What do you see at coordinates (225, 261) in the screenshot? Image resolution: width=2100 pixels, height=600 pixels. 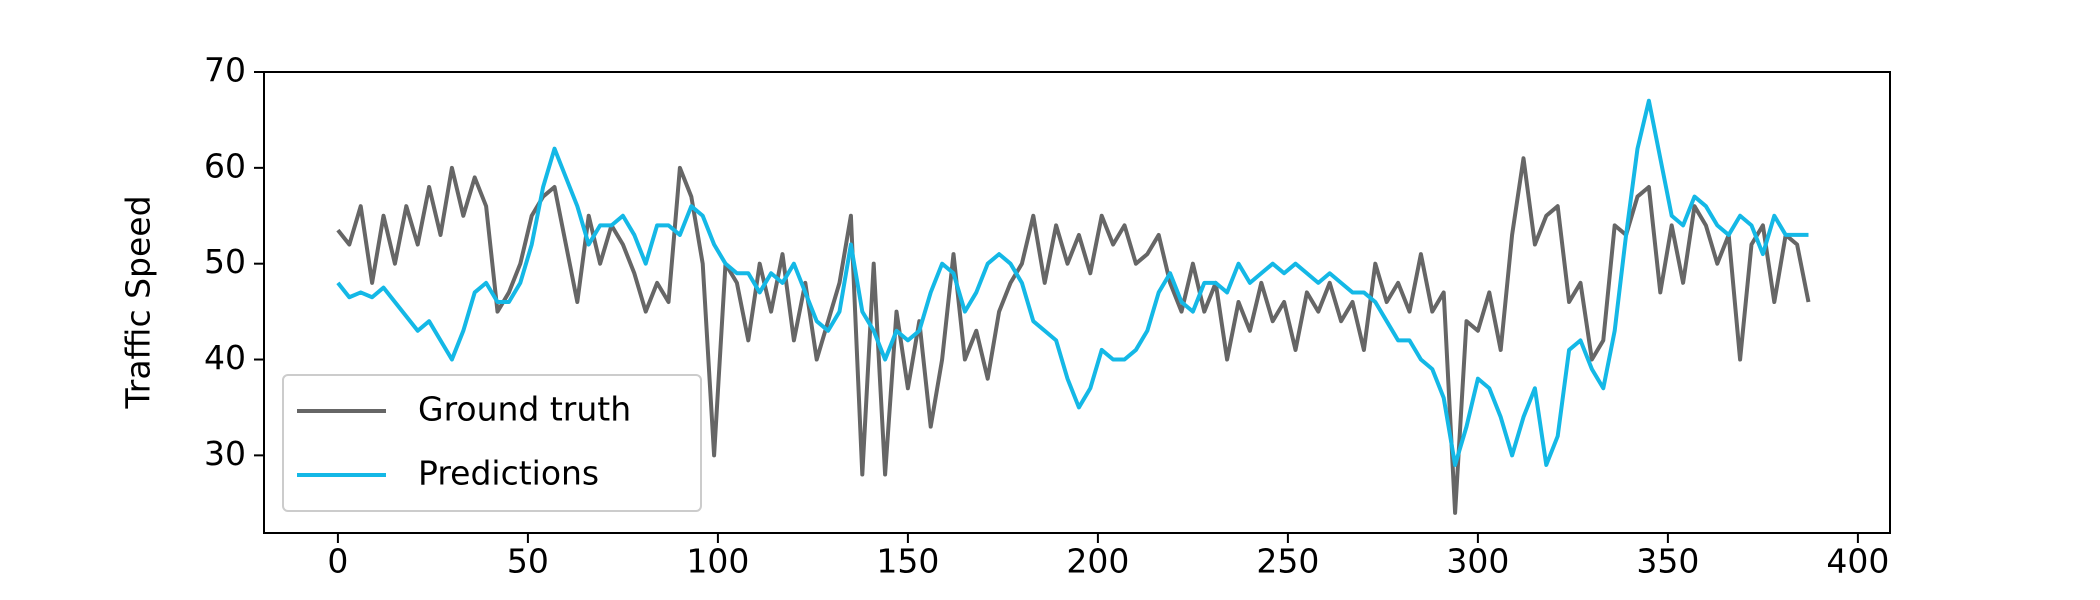 I see `y-tick-label: 50` at bounding box center [225, 261].